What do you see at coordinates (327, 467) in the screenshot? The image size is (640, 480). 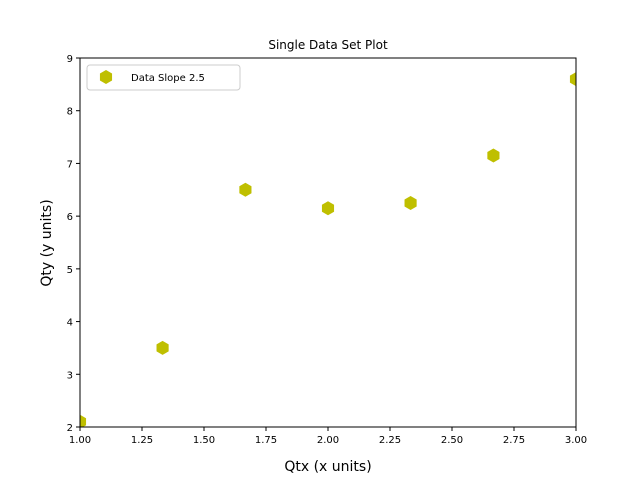 I see `x-axis-title: Qtx (x units)` at bounding box center [327, 467].